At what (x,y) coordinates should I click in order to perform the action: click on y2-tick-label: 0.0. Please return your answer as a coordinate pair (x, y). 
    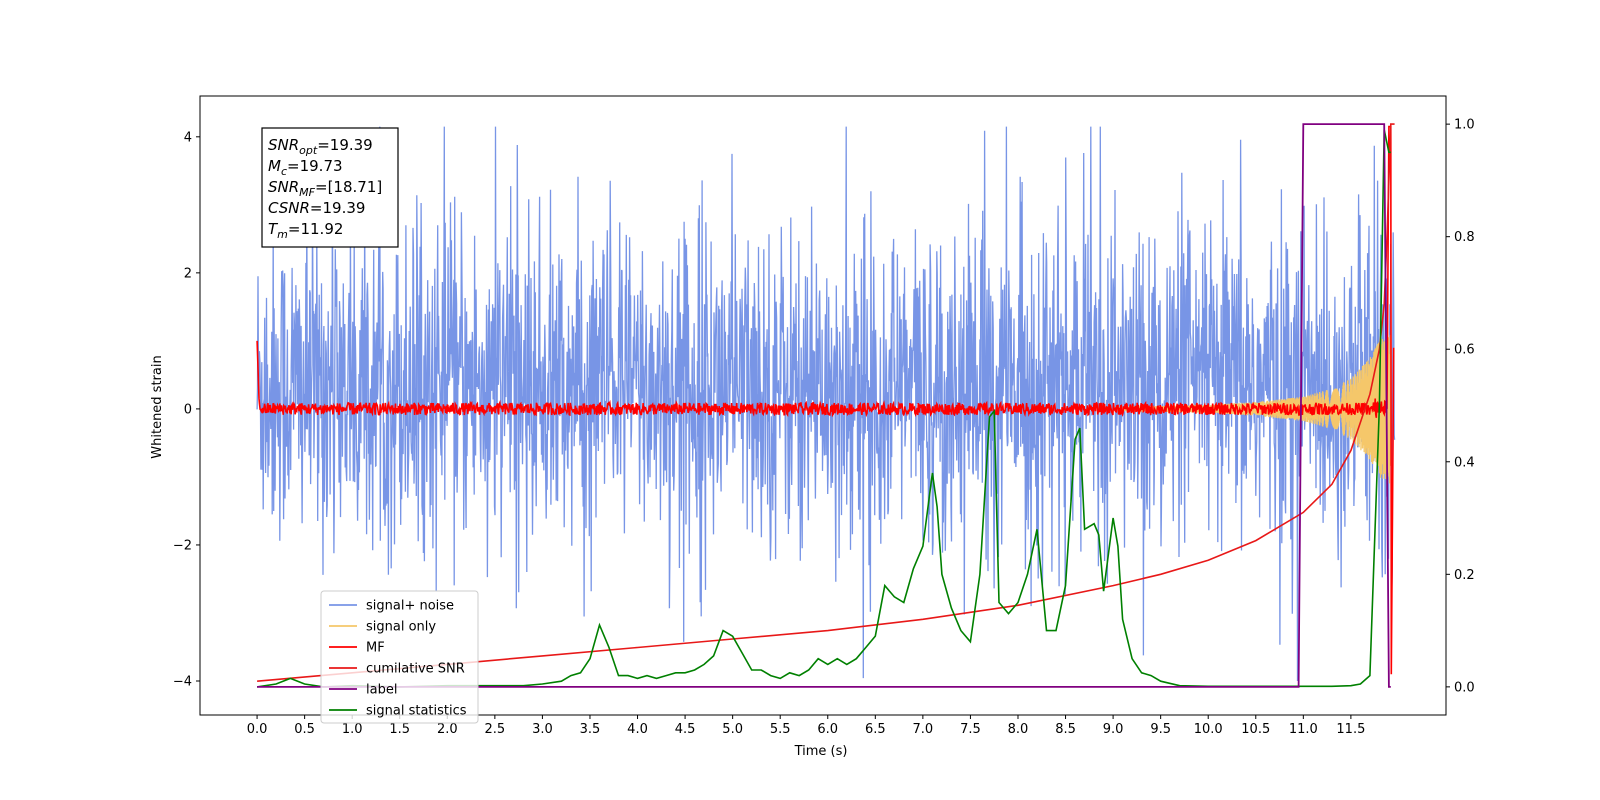
    Looking at the image, I should click on (1464, 687).